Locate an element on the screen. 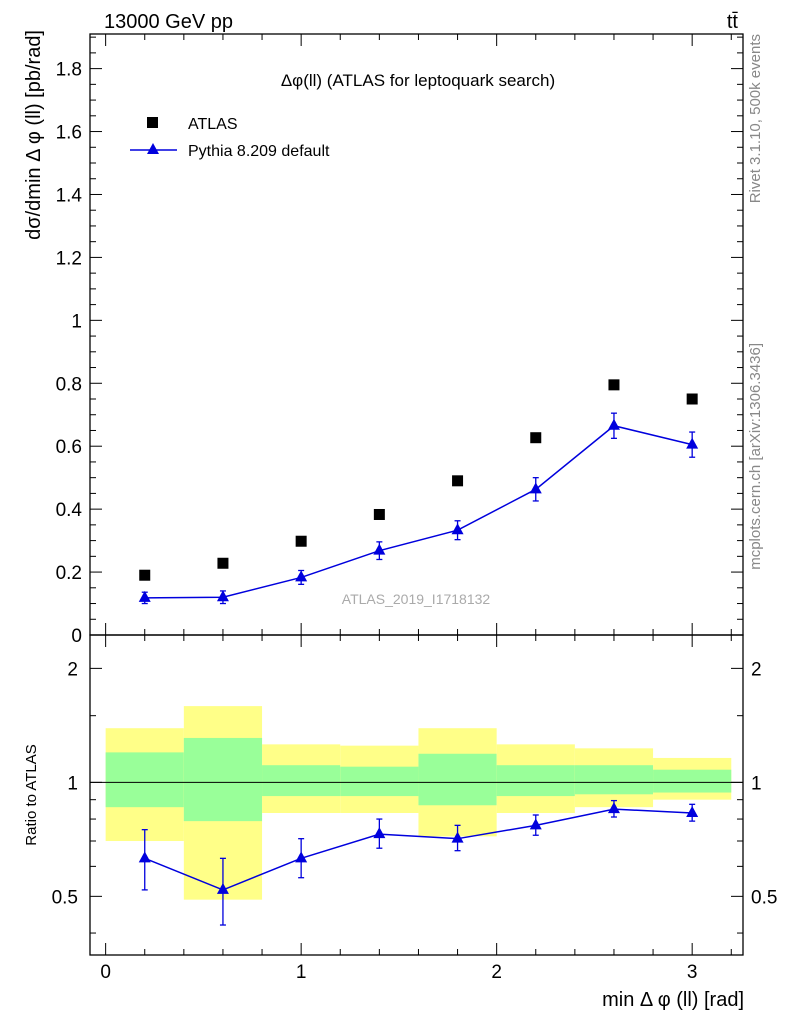 This screenshot has width=786, height=1024. main-y-tick-label: 1.4 is located at coordinates (69, 195).